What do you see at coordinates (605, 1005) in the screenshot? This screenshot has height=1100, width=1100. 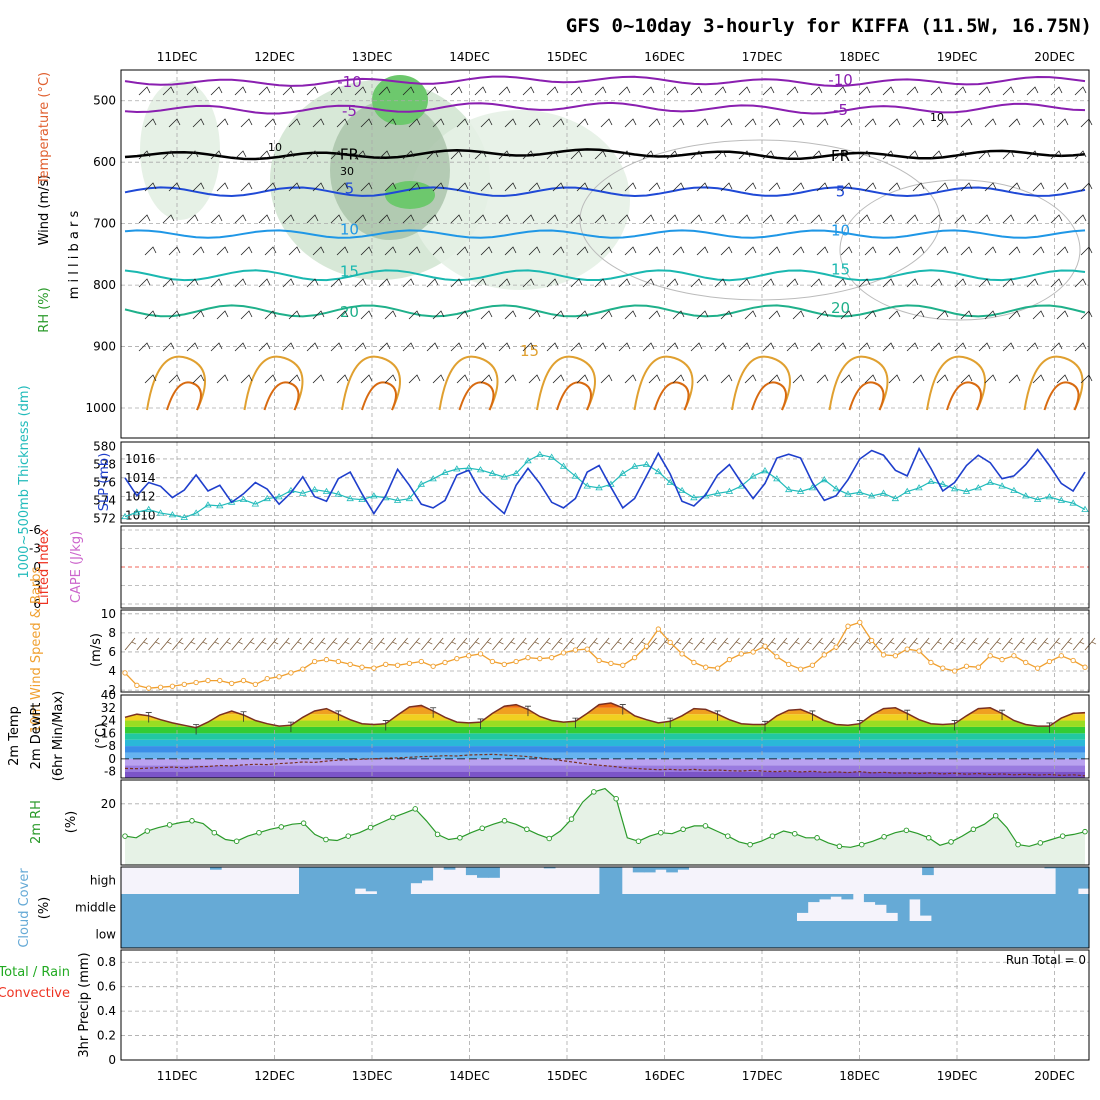 I see `panel-frame` at bounding box center [605, 1005].